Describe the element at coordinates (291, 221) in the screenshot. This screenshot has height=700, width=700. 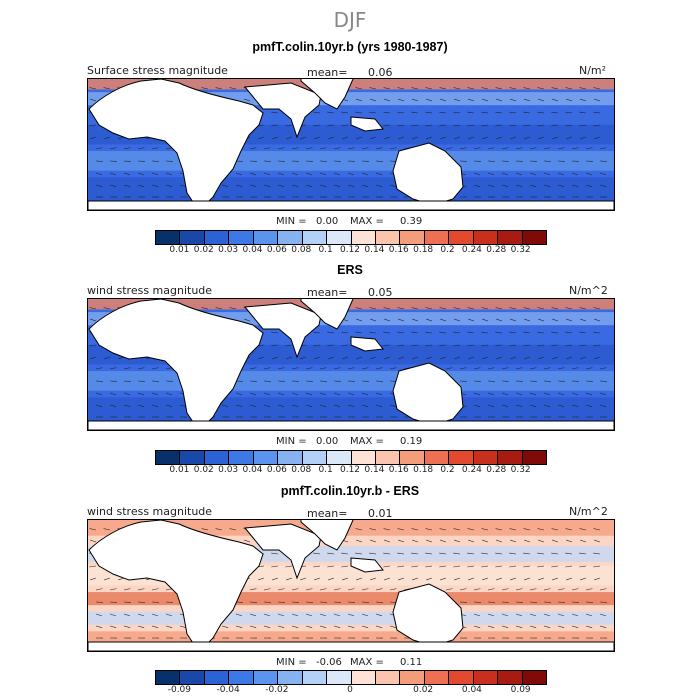
I see `min-label-model: MIN =` at that location.